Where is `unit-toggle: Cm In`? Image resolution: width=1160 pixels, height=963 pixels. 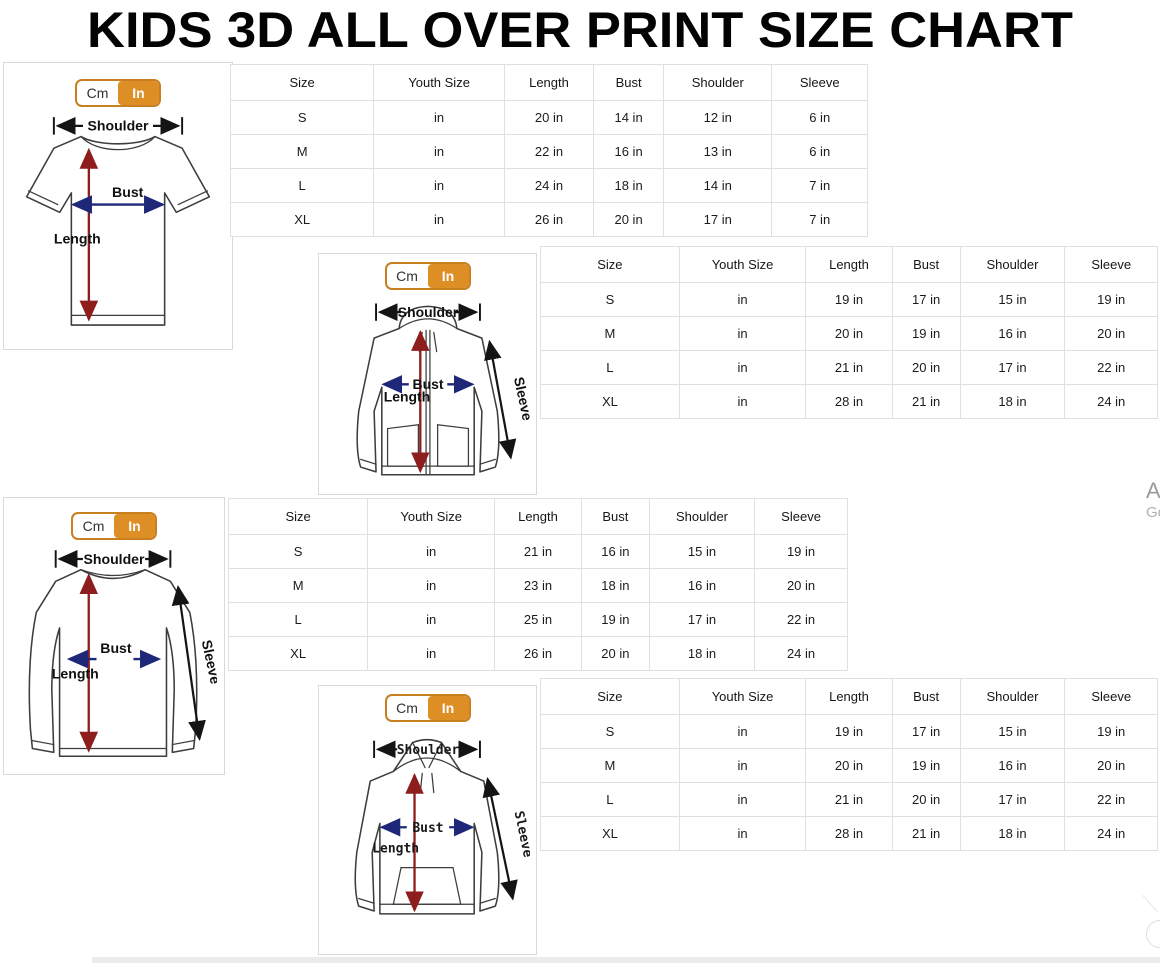
unit-toggle: Cm In is located at coordinates (118, 93).